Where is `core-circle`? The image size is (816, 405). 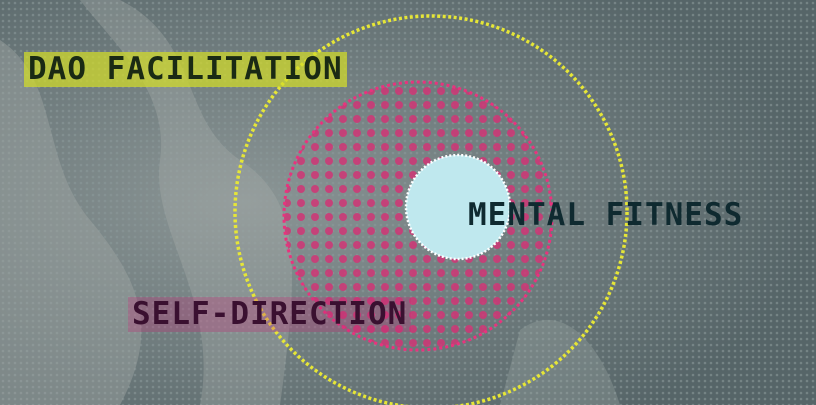
core-circle is located at coordinates (458, 207).